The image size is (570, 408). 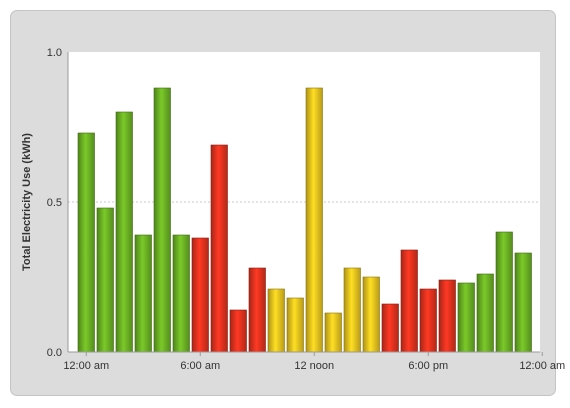 I want to click on y-tick-label: 1.0, so click(x=54, y=53).